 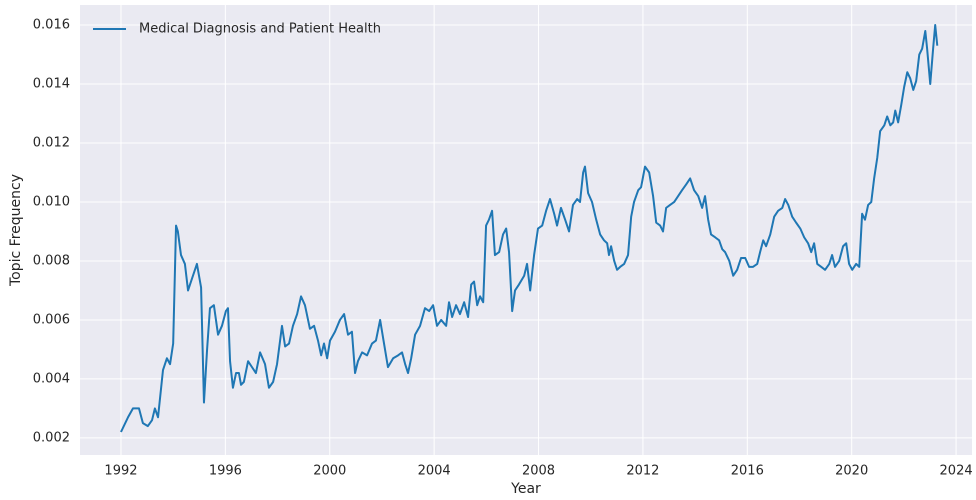 What do you see at coordinates (851, 471) in the screenshot?
I see `x-tick-label: 2020` at bounding box center [851, 471].